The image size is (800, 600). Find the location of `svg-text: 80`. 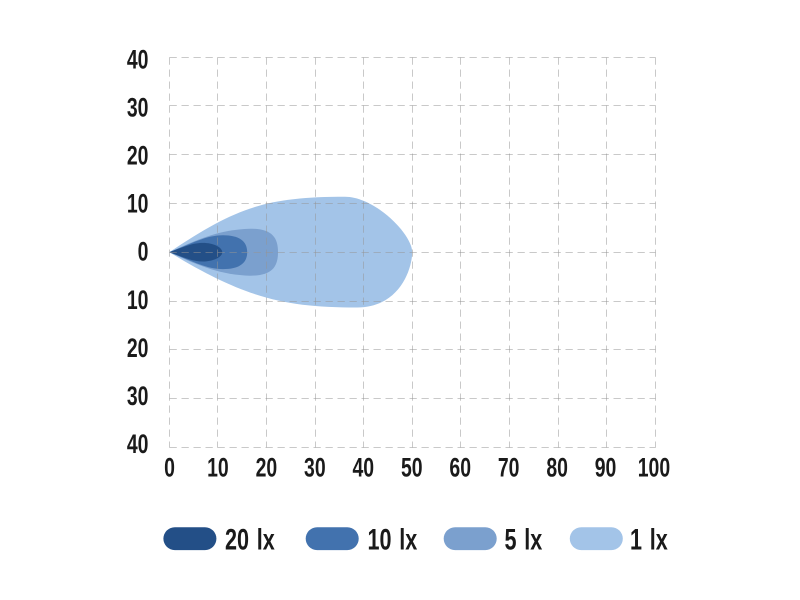

svg-text: 80 is located at coordinates (557, 467).